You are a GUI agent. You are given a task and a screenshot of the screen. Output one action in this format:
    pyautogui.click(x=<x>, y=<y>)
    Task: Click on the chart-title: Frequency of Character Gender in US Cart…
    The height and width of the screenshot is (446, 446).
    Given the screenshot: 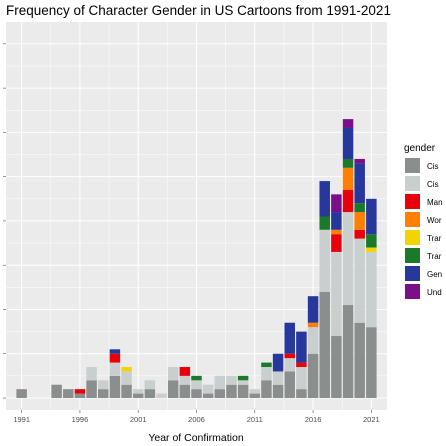 What is the action you would take?
    pyautogui.click(x=198, y=10)
    